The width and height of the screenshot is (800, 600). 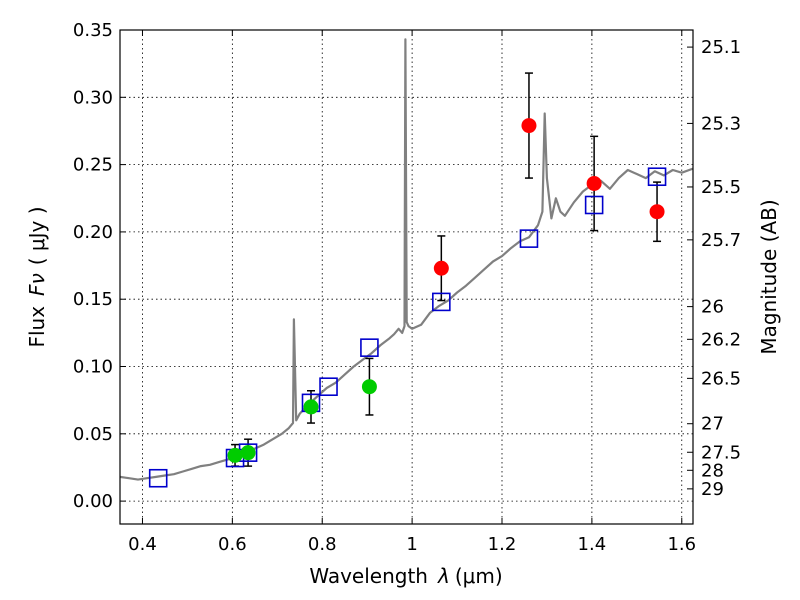 I want to click on y-tick-label: 0.10, so click(x=93, y=367).